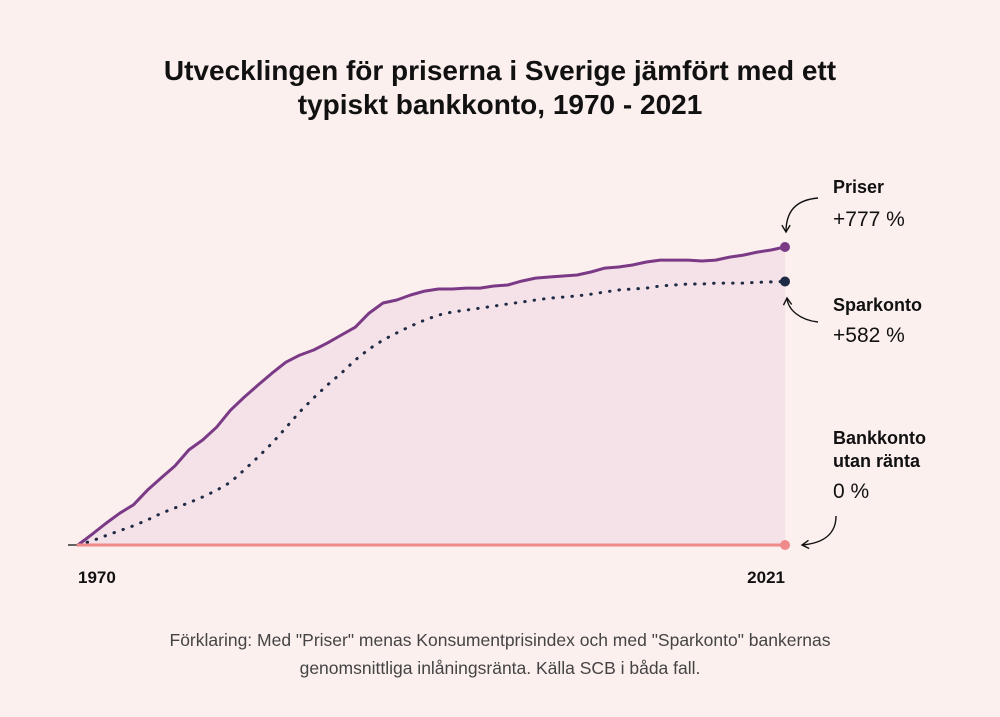 The width and height of the screenshot is (1000, 717). What do you see at coordinates (97, 577) in the screenshot?
I see `x-tick-label: 1970` at bounding box center [97, 577].